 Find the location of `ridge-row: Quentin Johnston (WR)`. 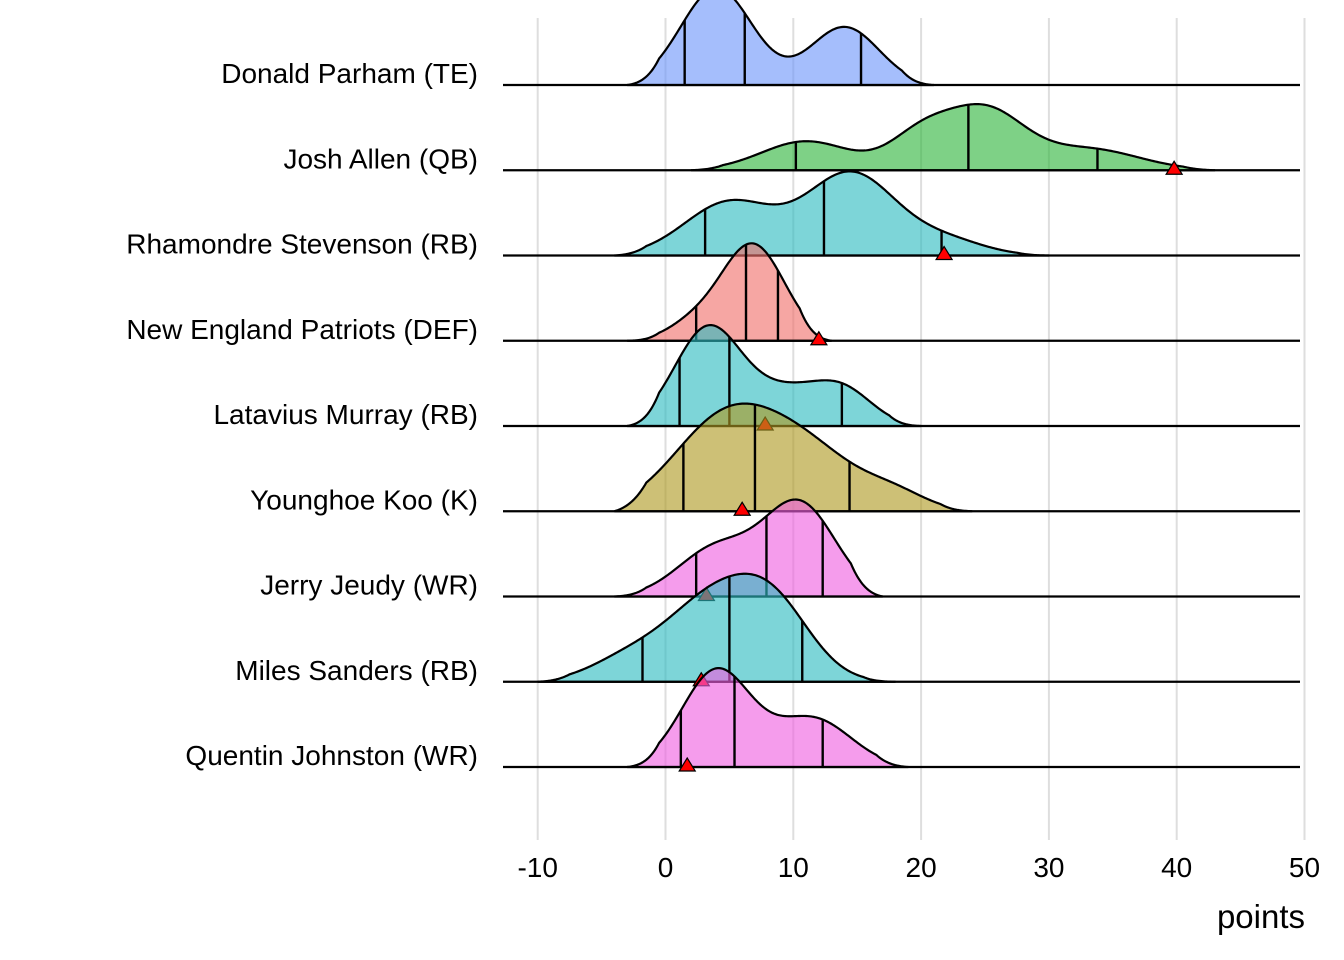

ridge-row: Quentin Johnston (WR) is located at coordinates (742, 719).